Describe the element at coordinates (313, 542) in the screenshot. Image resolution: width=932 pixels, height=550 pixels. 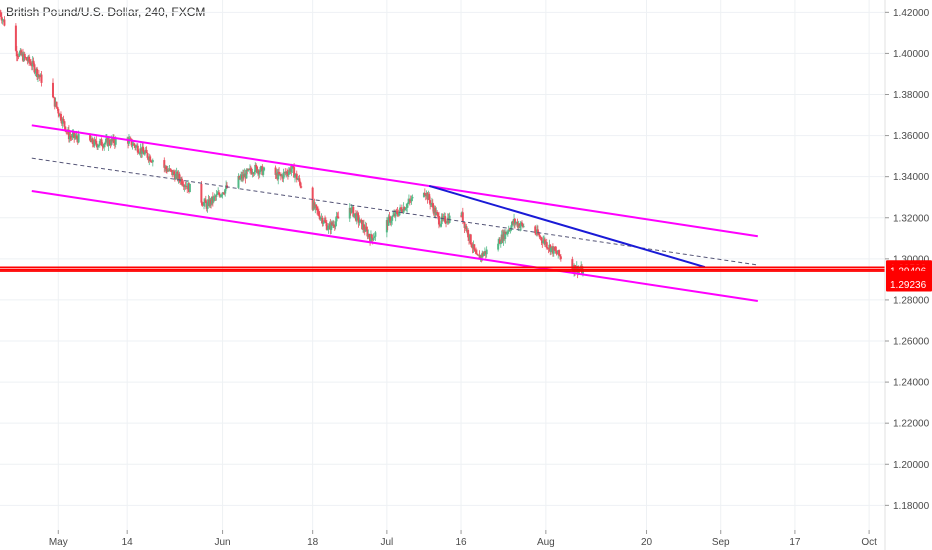
I see `x-tick-label: 18` at that location.